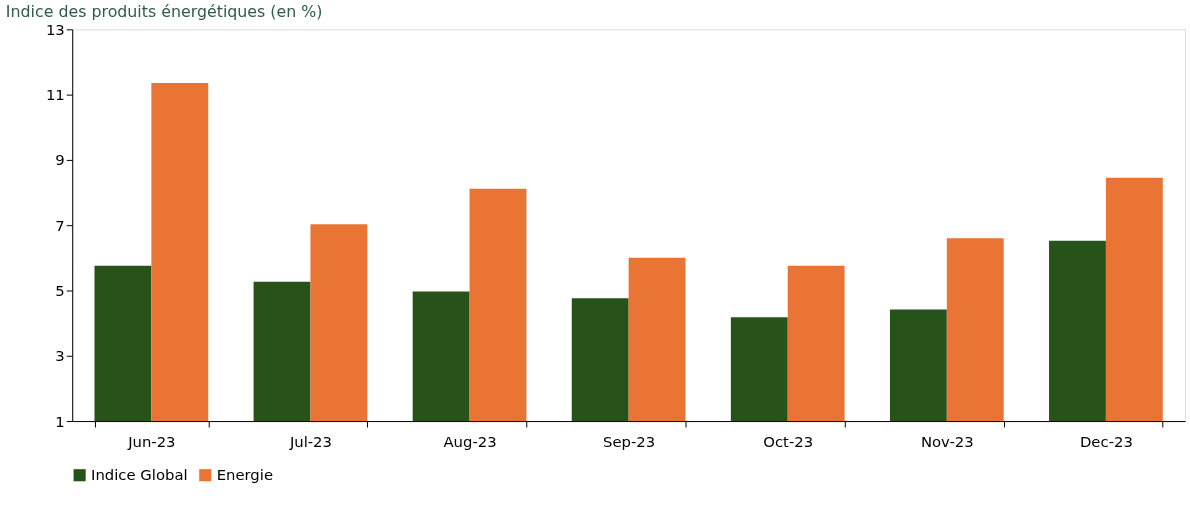 This screenshot has height=509, width=1190. What do you see at coordinates (55, 29) in the screenshot?
I see `y-tick-label: 13` at bounding box center [55, 29].